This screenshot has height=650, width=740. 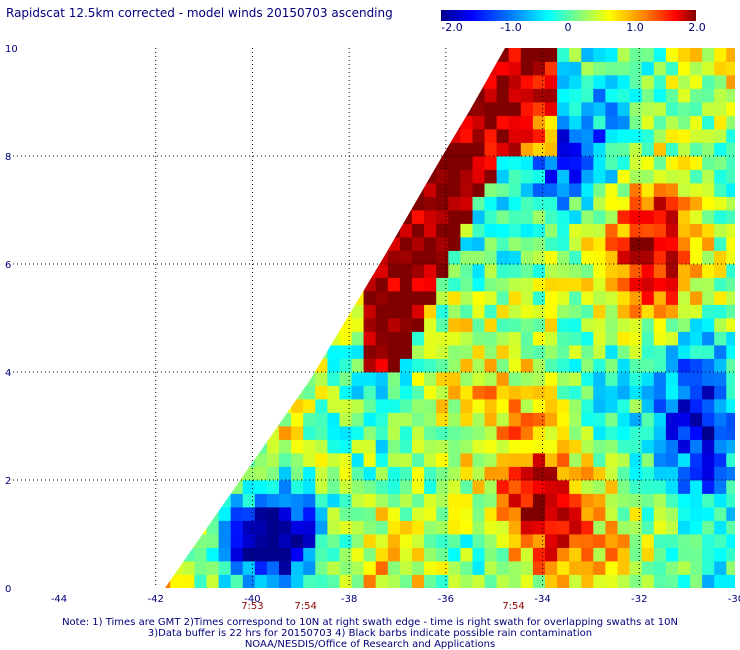 What do you see at coordinates (513, 606) in the screenshot?
I see `swath-time-label: 7:54` at bounding box center [513, 606].